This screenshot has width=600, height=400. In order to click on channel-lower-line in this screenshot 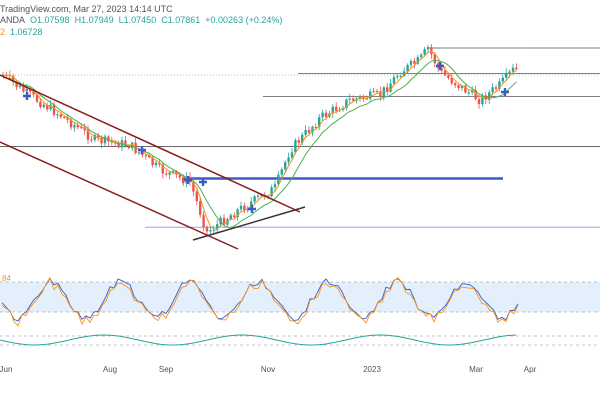, I will do `click(119, 195)`.